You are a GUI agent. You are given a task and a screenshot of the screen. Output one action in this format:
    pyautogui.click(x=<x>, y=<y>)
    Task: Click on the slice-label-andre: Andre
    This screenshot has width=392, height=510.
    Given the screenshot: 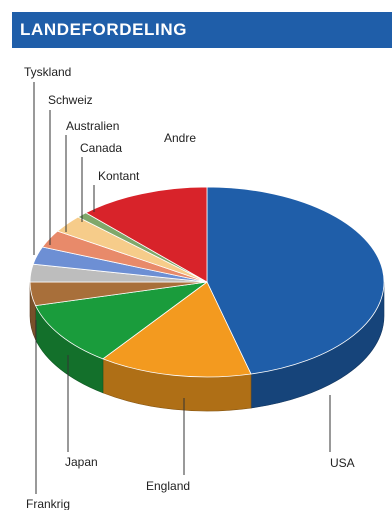 What is the action you would take?
    pyautogui.click(x=180, y=138)
    